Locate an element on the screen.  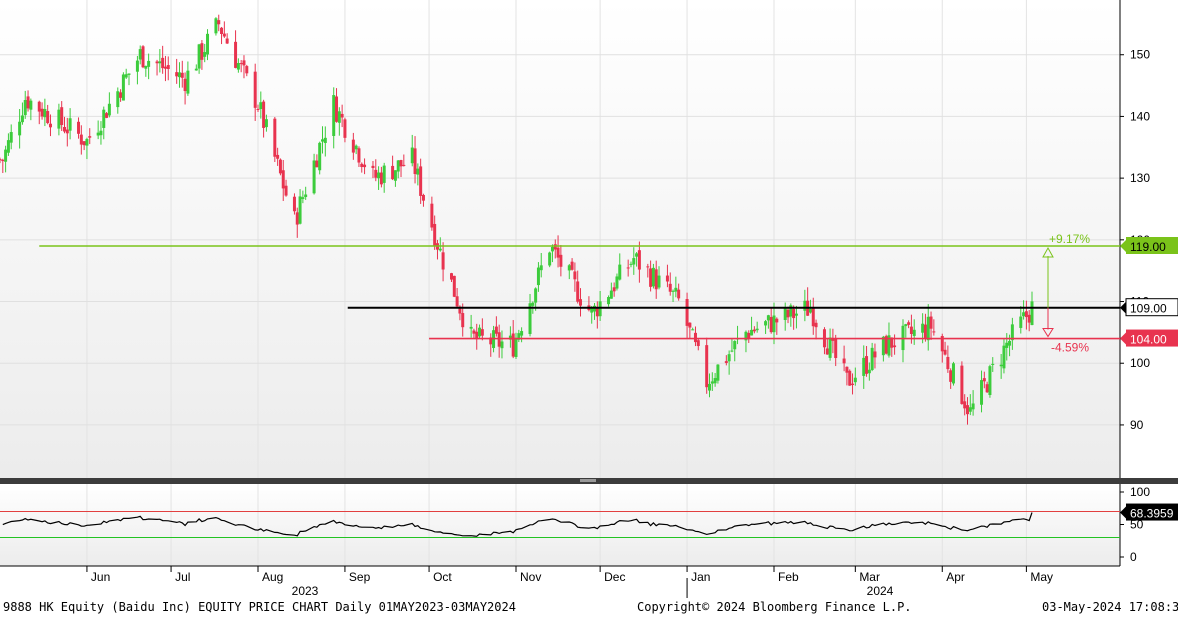
upside-arrow-head is located at coordinates (1048, 252).